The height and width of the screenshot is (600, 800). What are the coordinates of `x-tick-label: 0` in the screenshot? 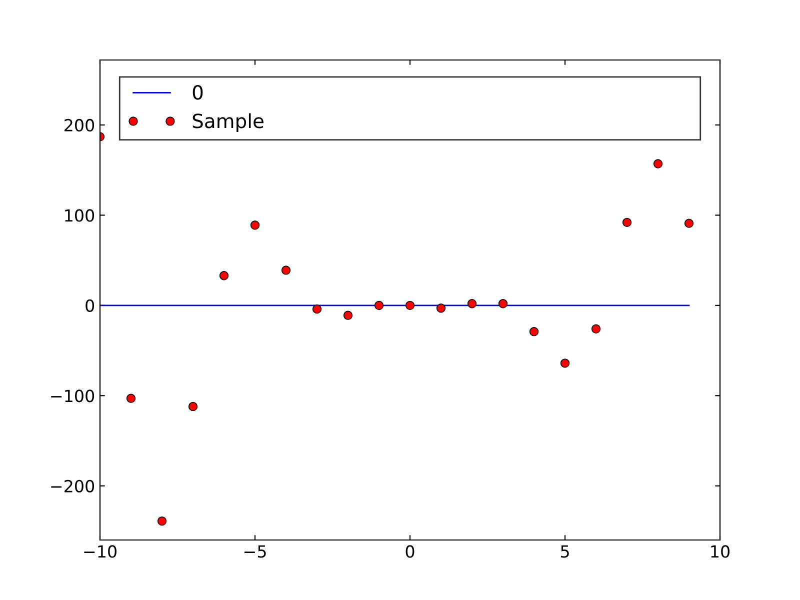 It's located at (410, 551).